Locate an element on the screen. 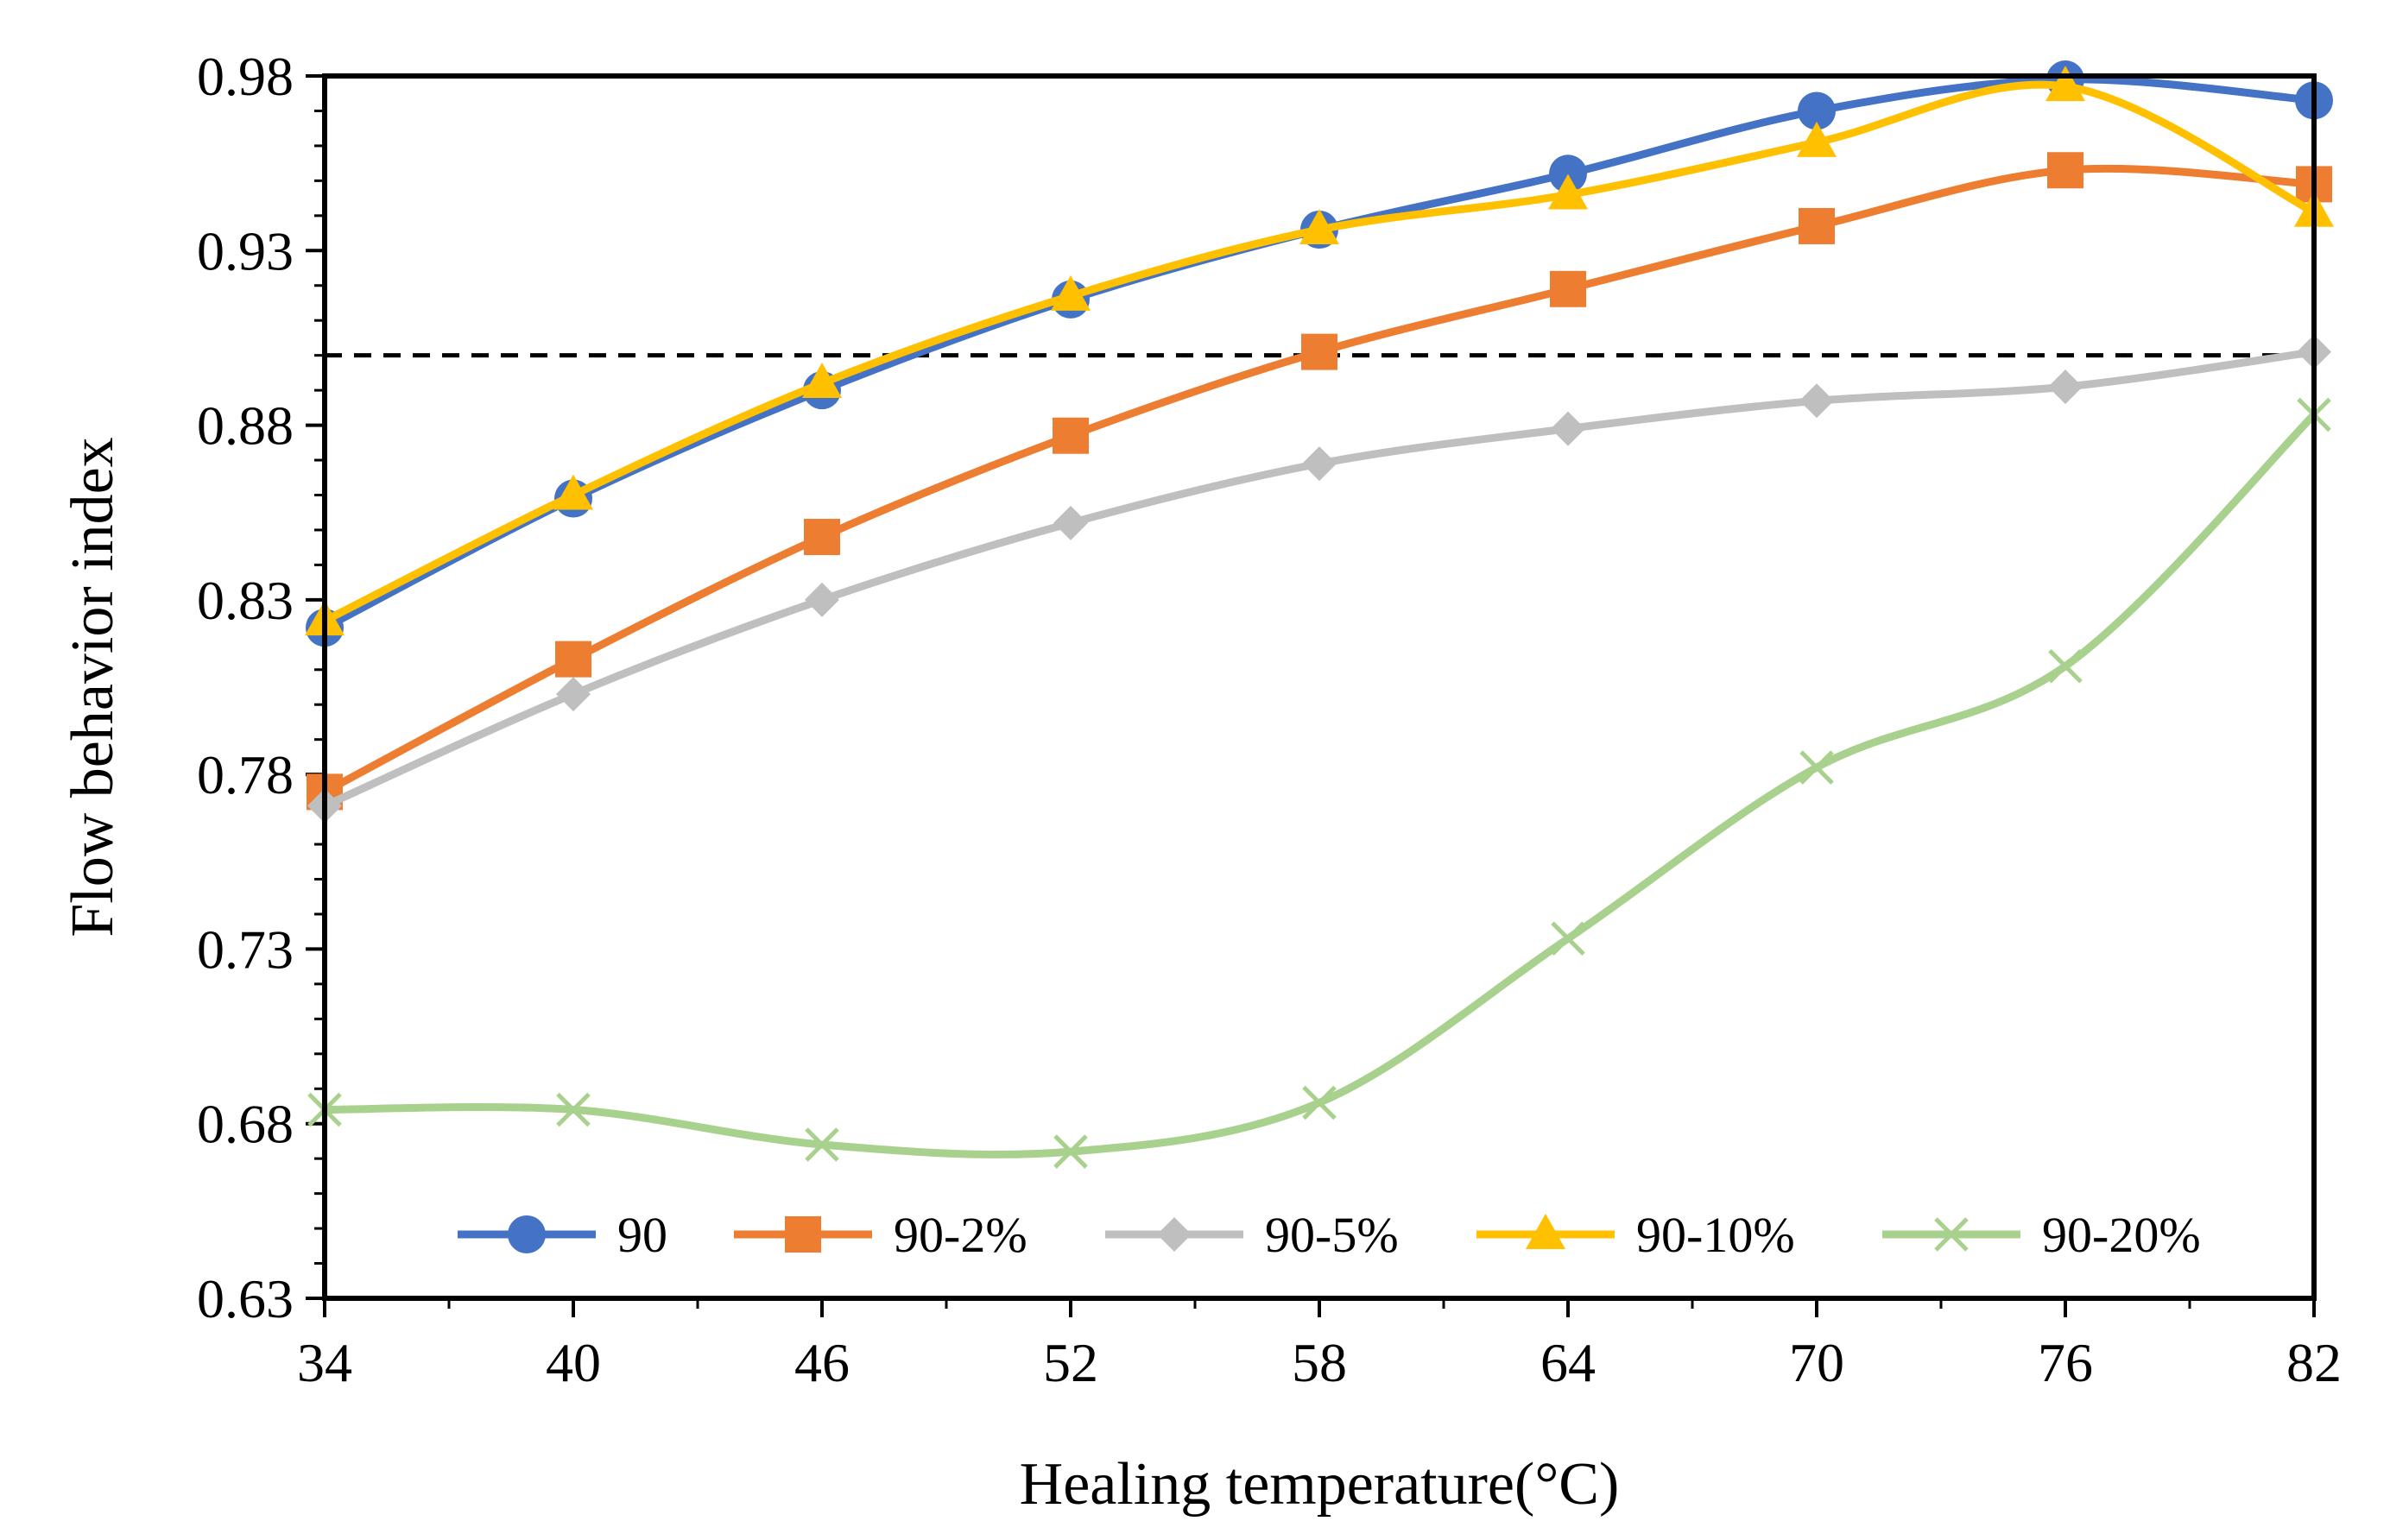  y-tick-labels: 0.63 0.68 0.73 0.78 0.83 0.88 0.93 0.98 is located at coordinates (245, 687).